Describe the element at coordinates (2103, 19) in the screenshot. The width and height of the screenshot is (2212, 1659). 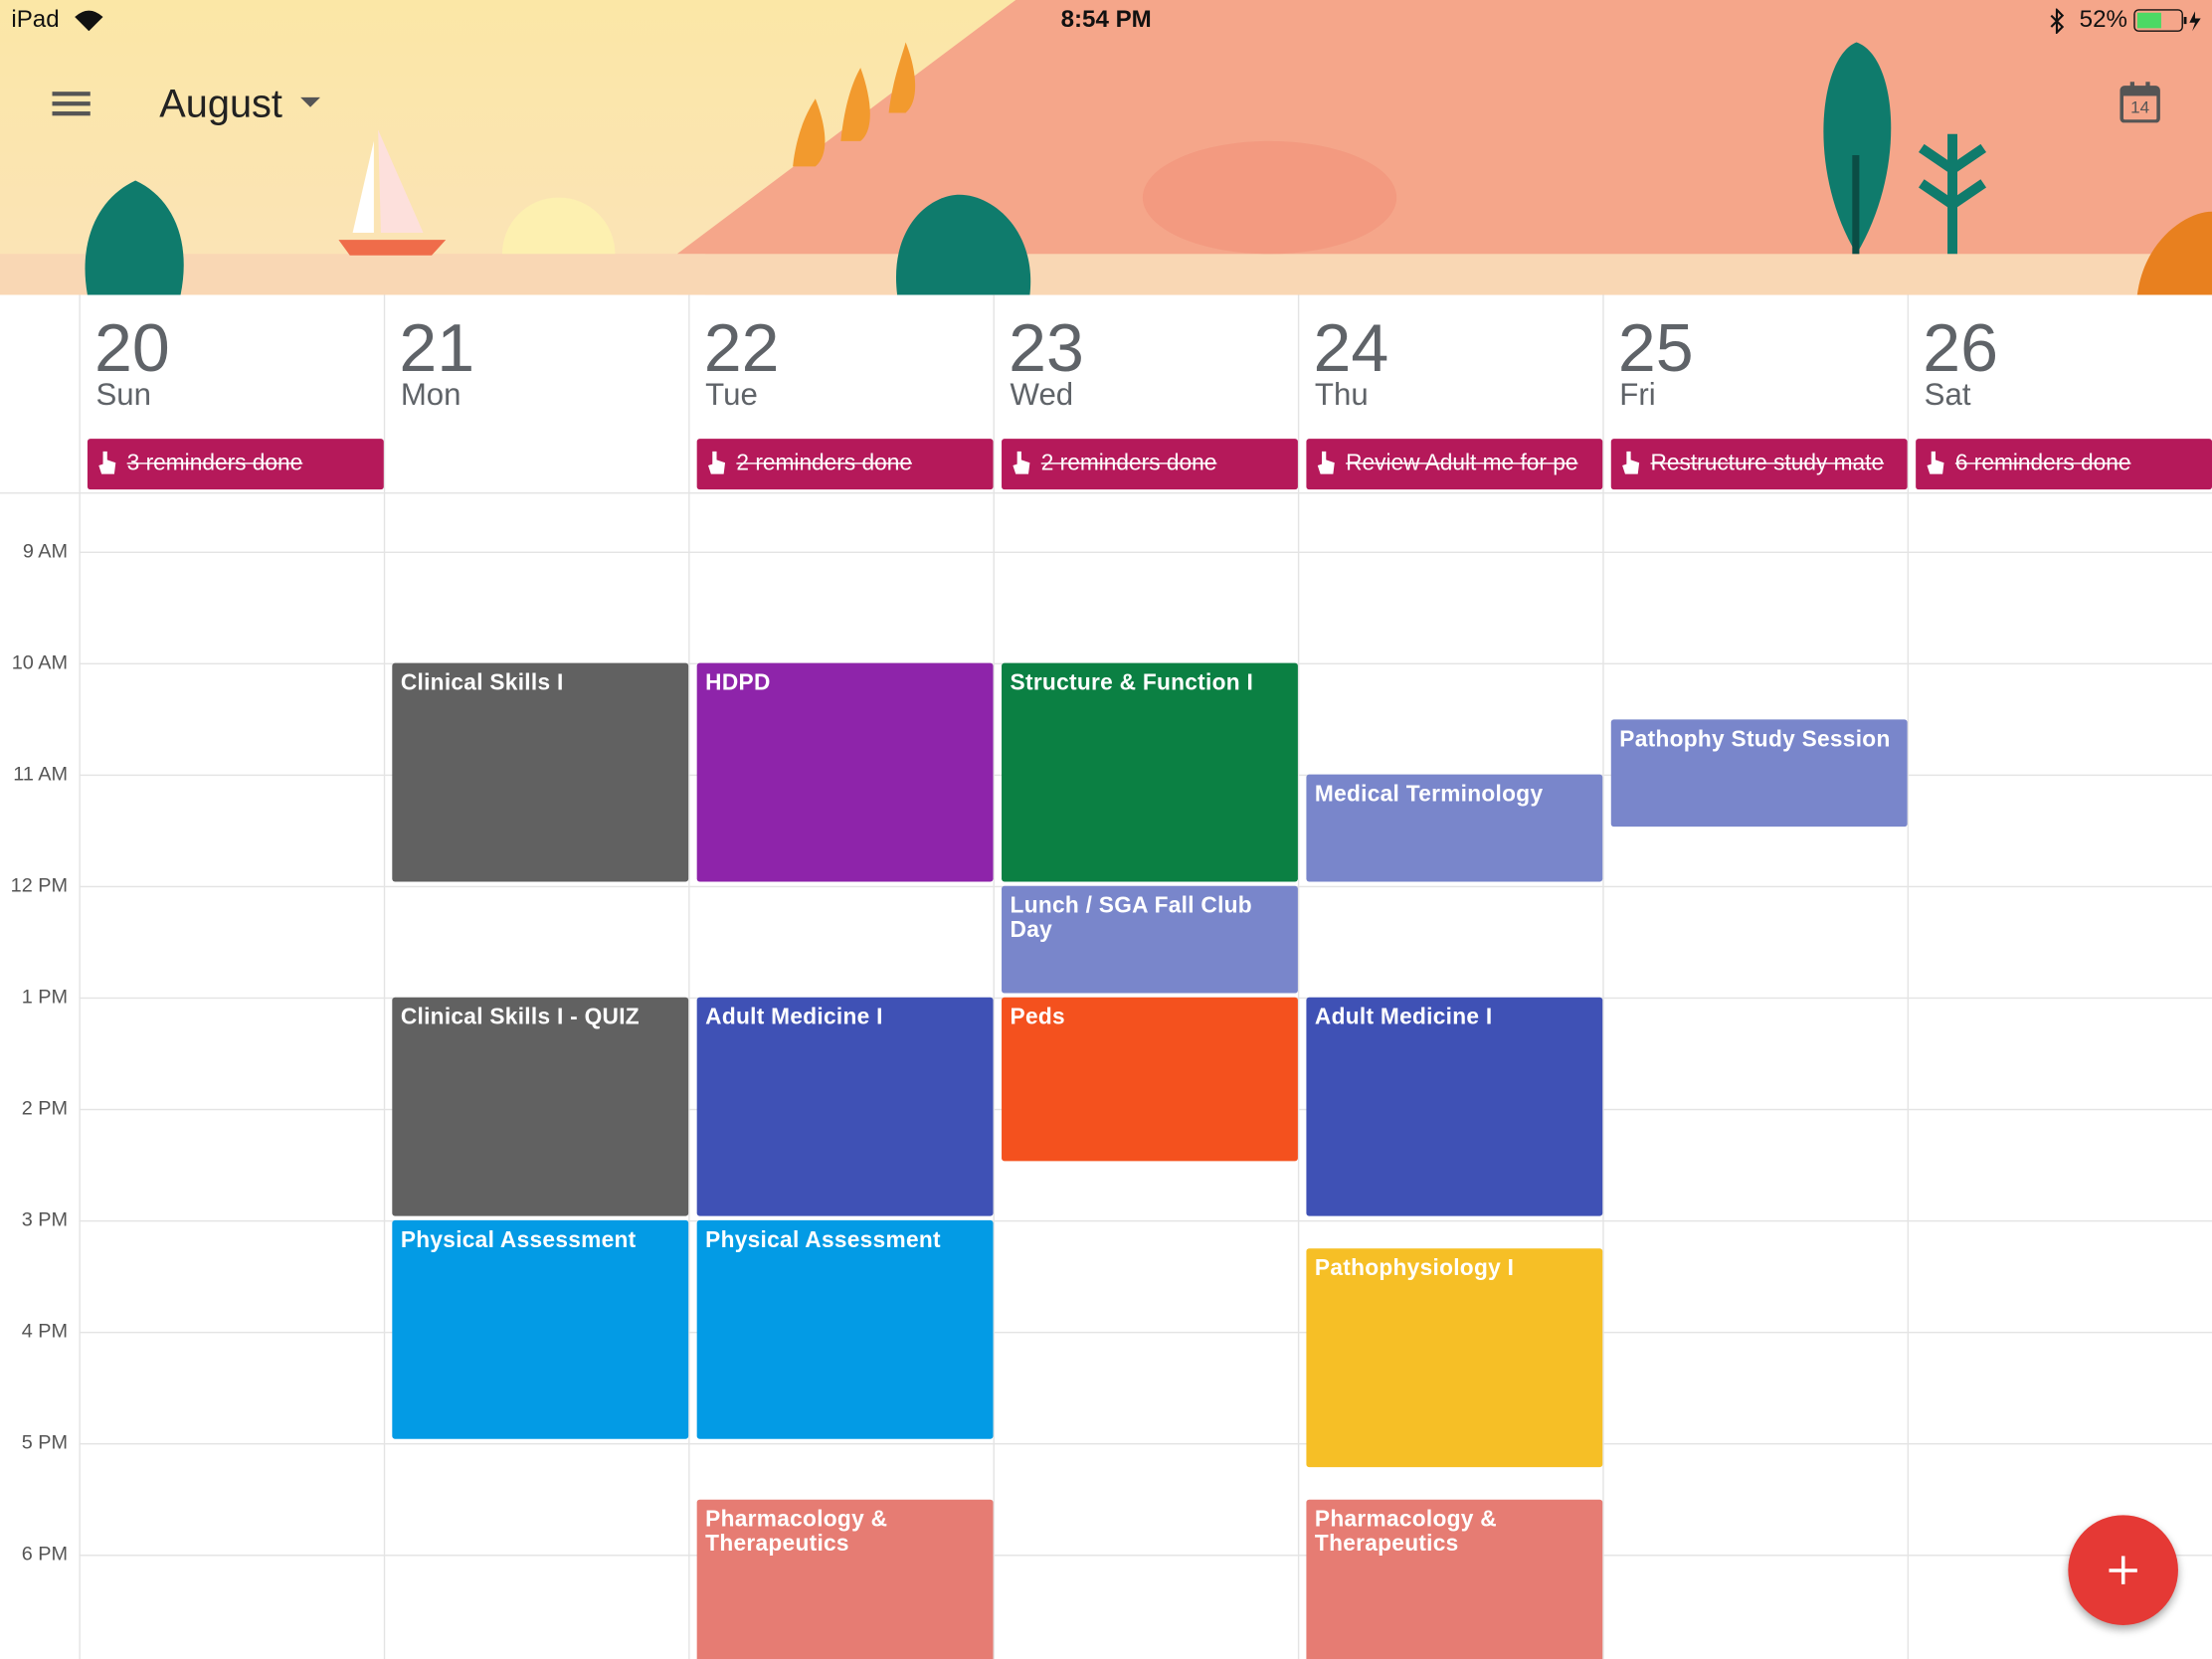
I see `battery-percent: 52%` at that location.